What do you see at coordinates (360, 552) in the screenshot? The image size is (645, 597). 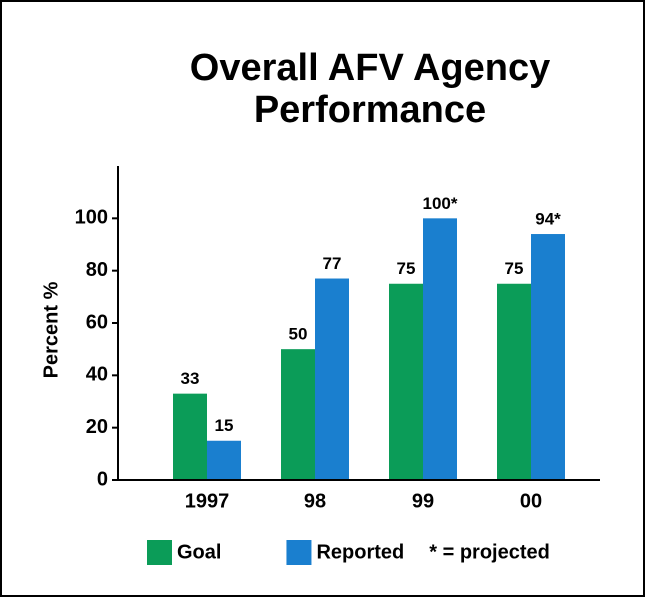 I see `legend-label: Reported` at bounding box center [360, 552].